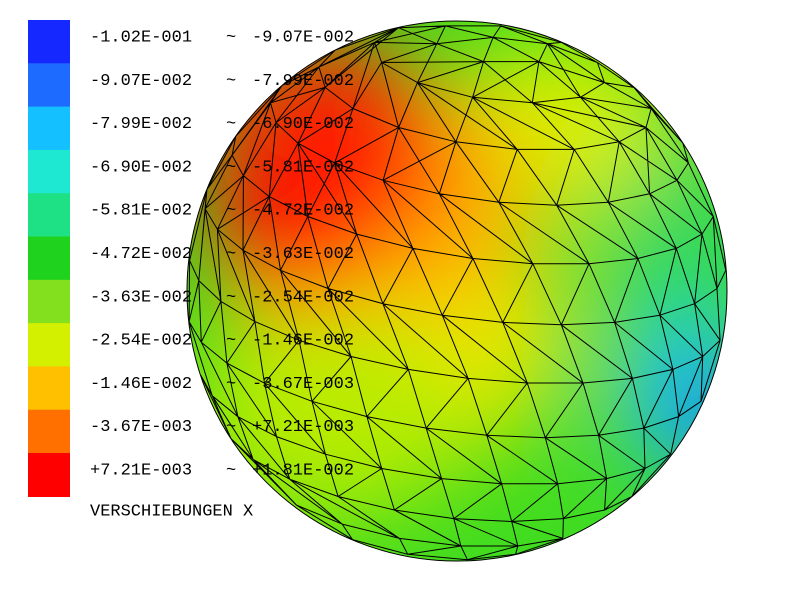 The width and height of the screenshot is (786, 600). Describe the element at coordinates (141, 167) in the screenshot. I see `legend-from: -6.90E-002` at that location.